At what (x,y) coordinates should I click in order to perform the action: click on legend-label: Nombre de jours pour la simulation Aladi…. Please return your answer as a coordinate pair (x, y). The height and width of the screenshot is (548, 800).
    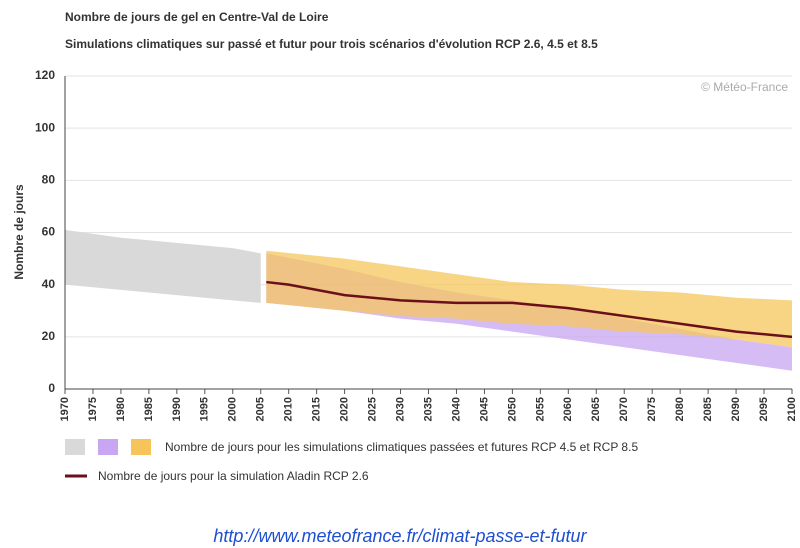
    Looking at the image, I should click on (233, 476).